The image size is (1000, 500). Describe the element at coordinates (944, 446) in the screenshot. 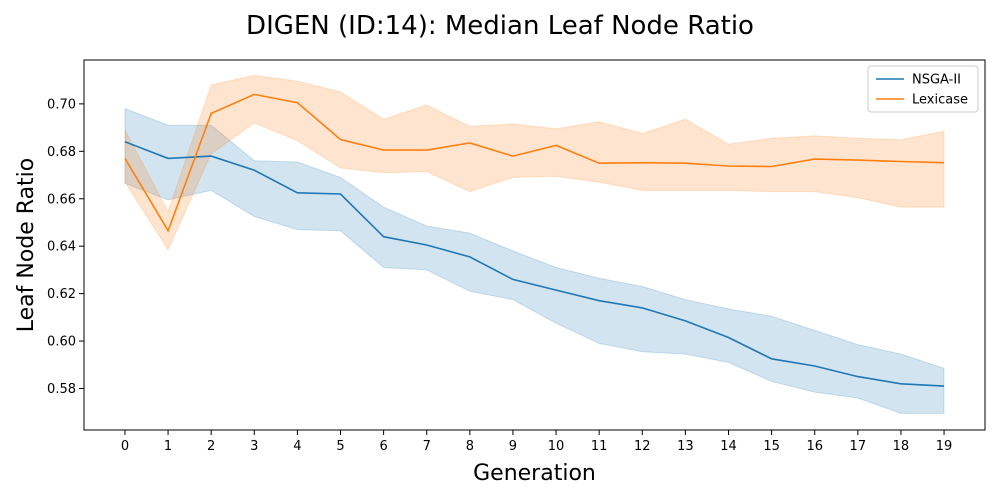

I see `x-tick-label: 19` at that location.